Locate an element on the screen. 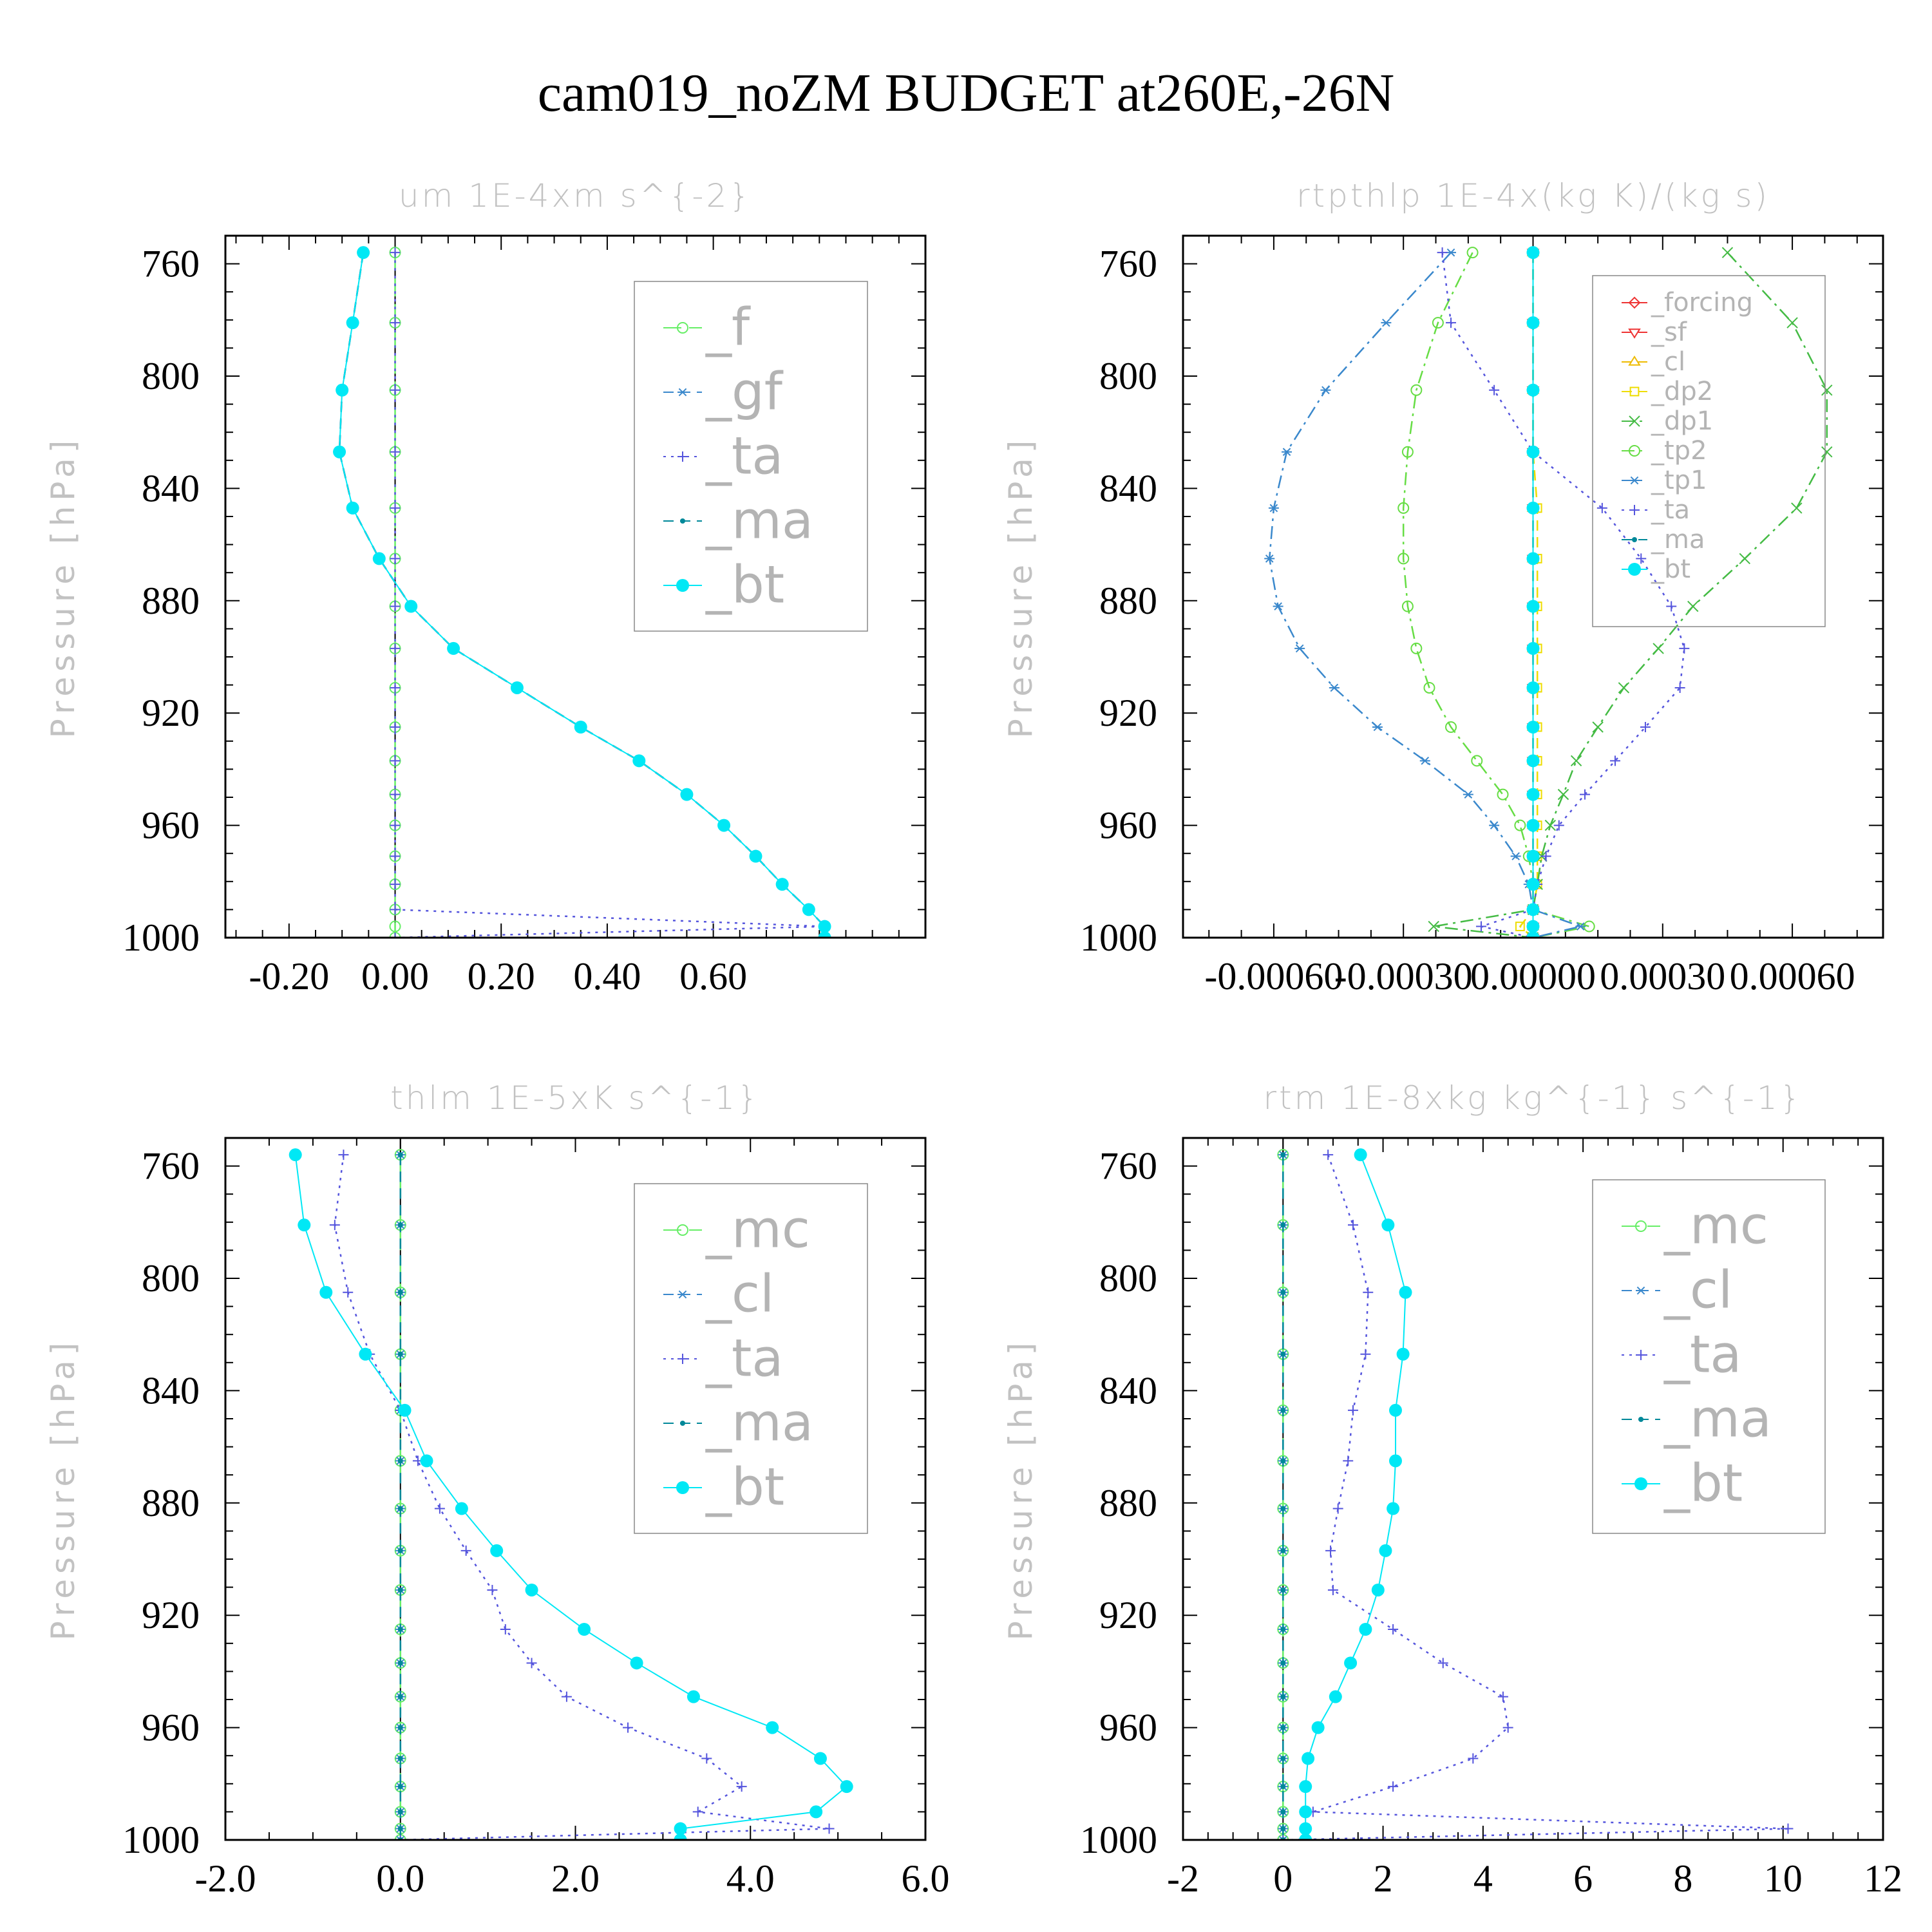 This screenshot has height=1932, width=1932. point-tp1 is located at coordinates (1494, 825).